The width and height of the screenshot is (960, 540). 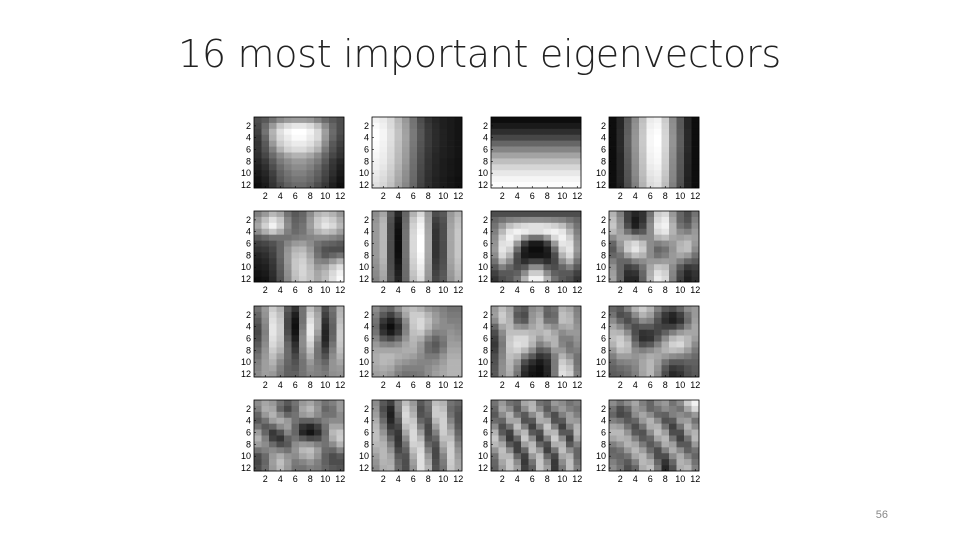 I want to click on y-tick-label: 10, so click(x=483, y=362).